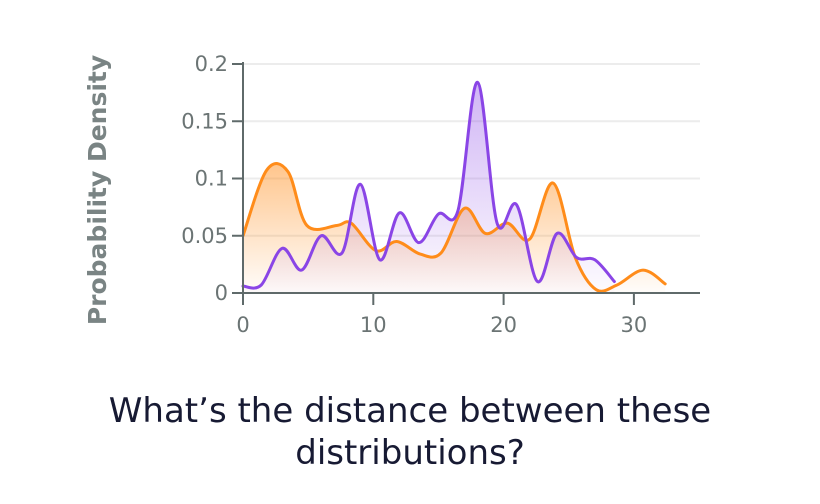 The image size is (820, 504). I want to click on y-tick-label: 0.05, so click(204, 236).